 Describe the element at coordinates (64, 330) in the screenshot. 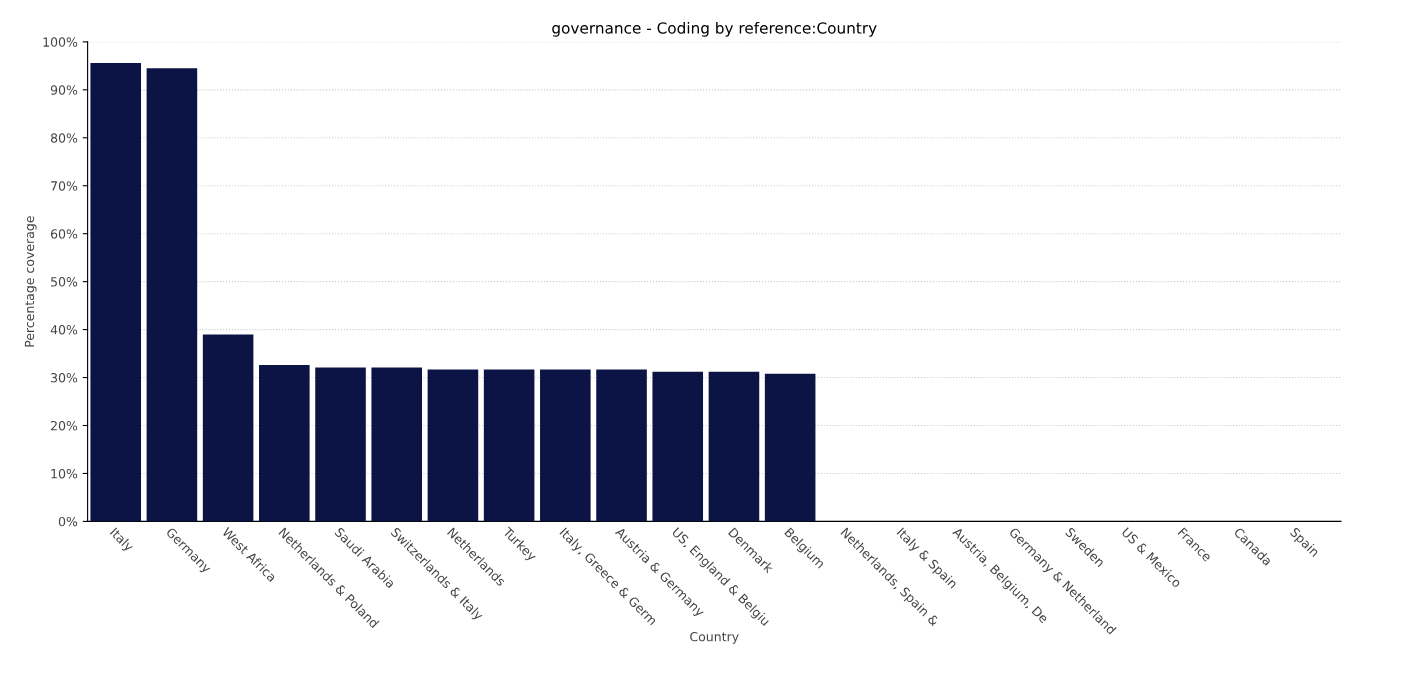

I see `y-tick-label: 40%` at that location.